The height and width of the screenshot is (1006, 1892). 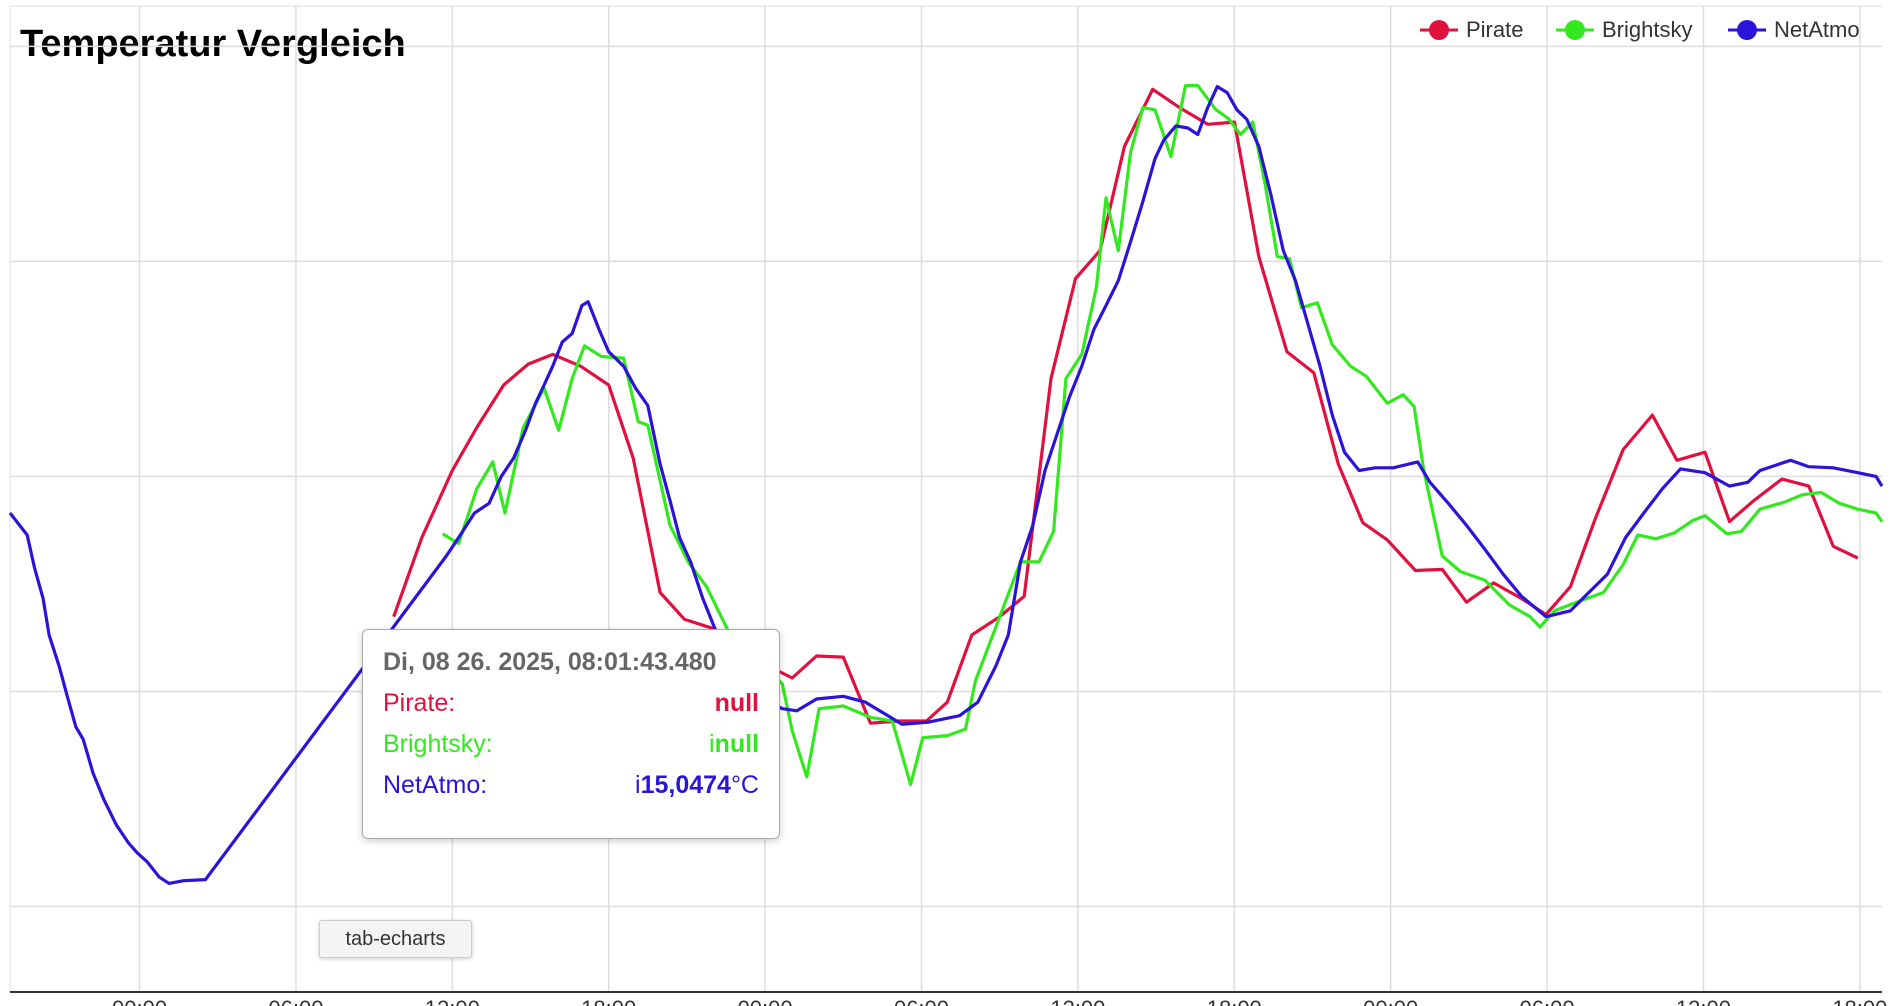 What do you see at coordinates (1647, 29) in the screenshot?
I see `legend-label: Brightsky` at bounding box center [1647, 29].